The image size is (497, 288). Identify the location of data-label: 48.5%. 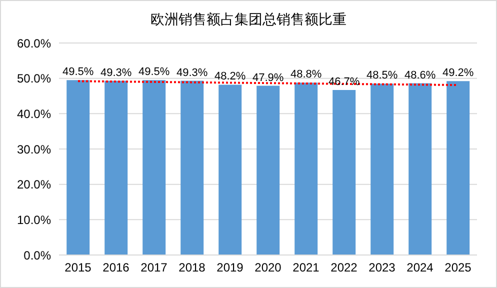
(382, 76).